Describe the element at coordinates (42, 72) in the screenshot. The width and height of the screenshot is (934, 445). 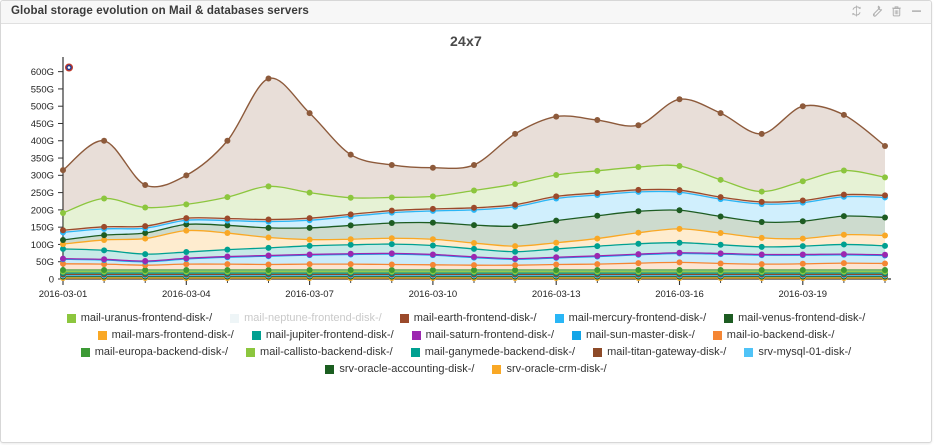
I see `y-tick-label: 600G` at that location.